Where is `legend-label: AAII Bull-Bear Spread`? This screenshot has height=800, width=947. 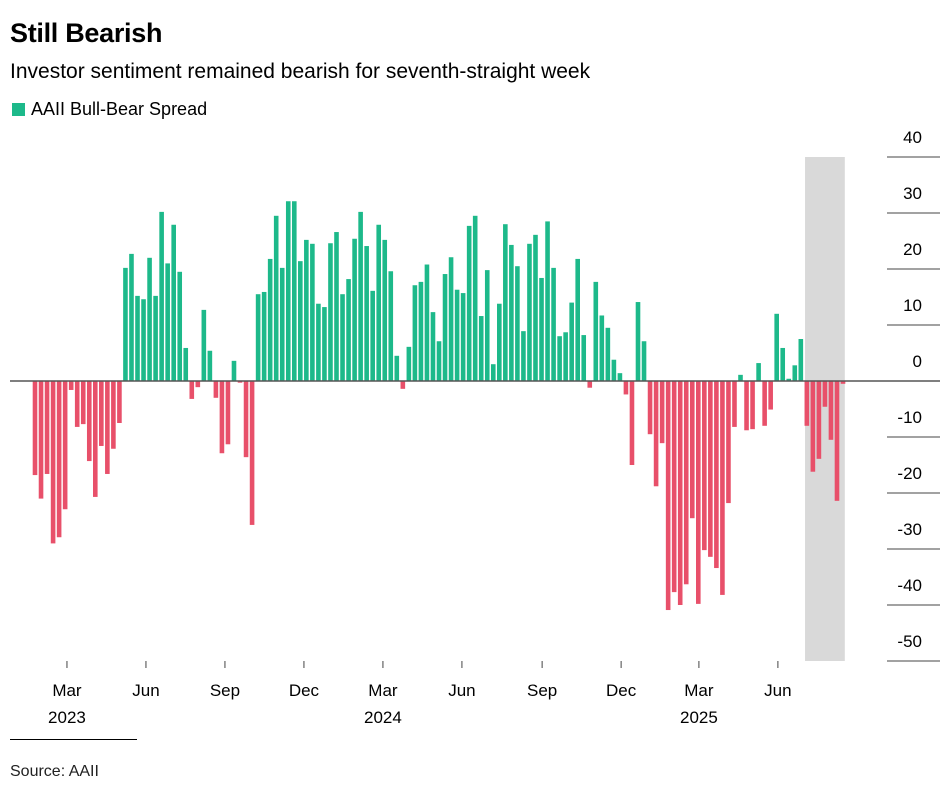
legend-label: AAII Bull-Bear Spread is located at coordinates (119, 109).